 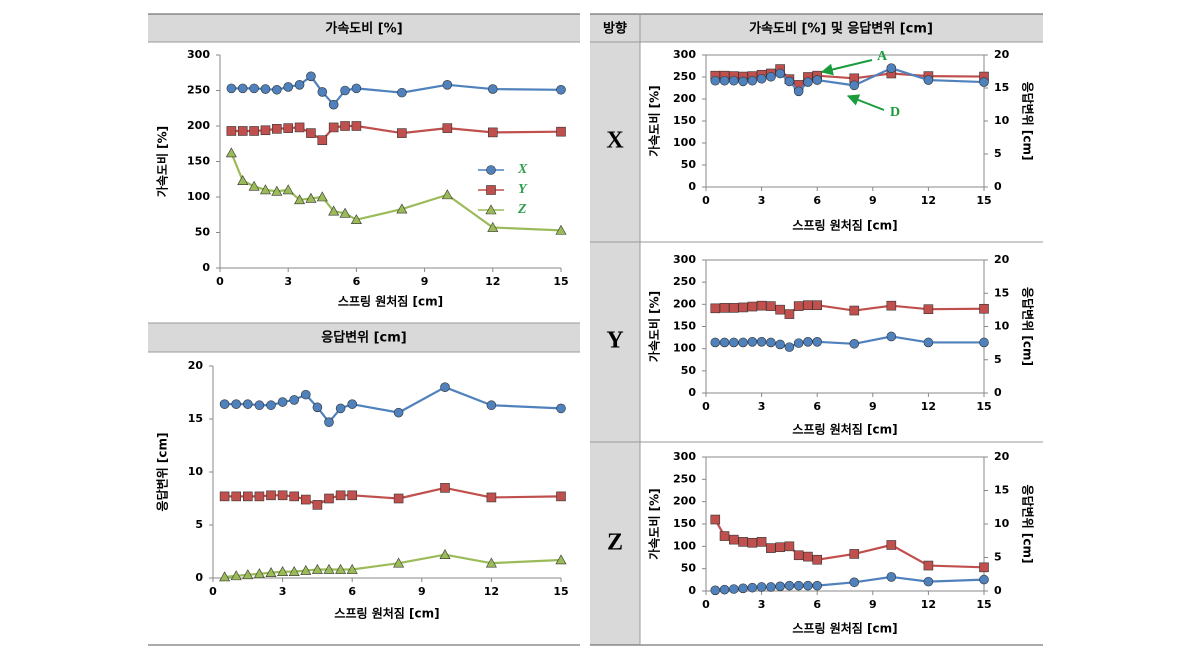 What do you see at coordinates (817, 604) in the screenshot?
I see `x-tick-label: 6` at bounding box center [817, 604].